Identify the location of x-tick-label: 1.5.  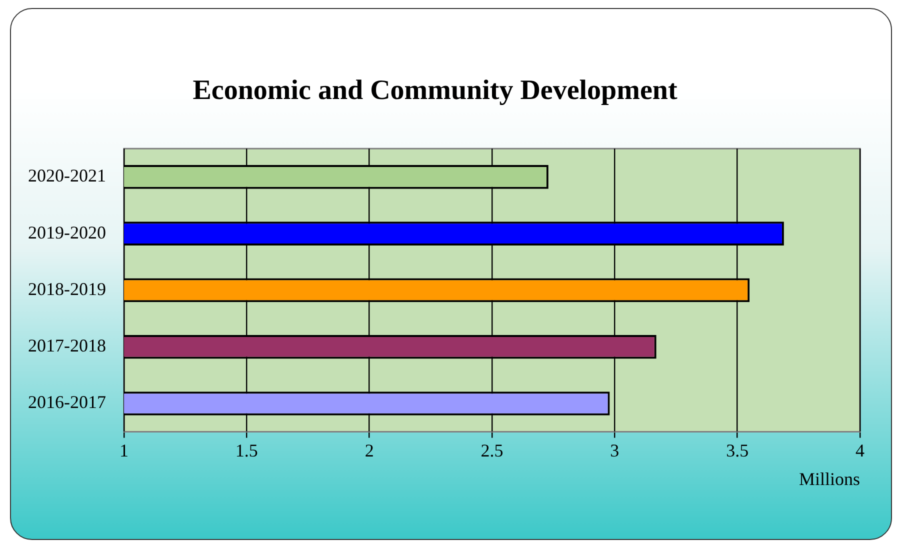
(246, 450).